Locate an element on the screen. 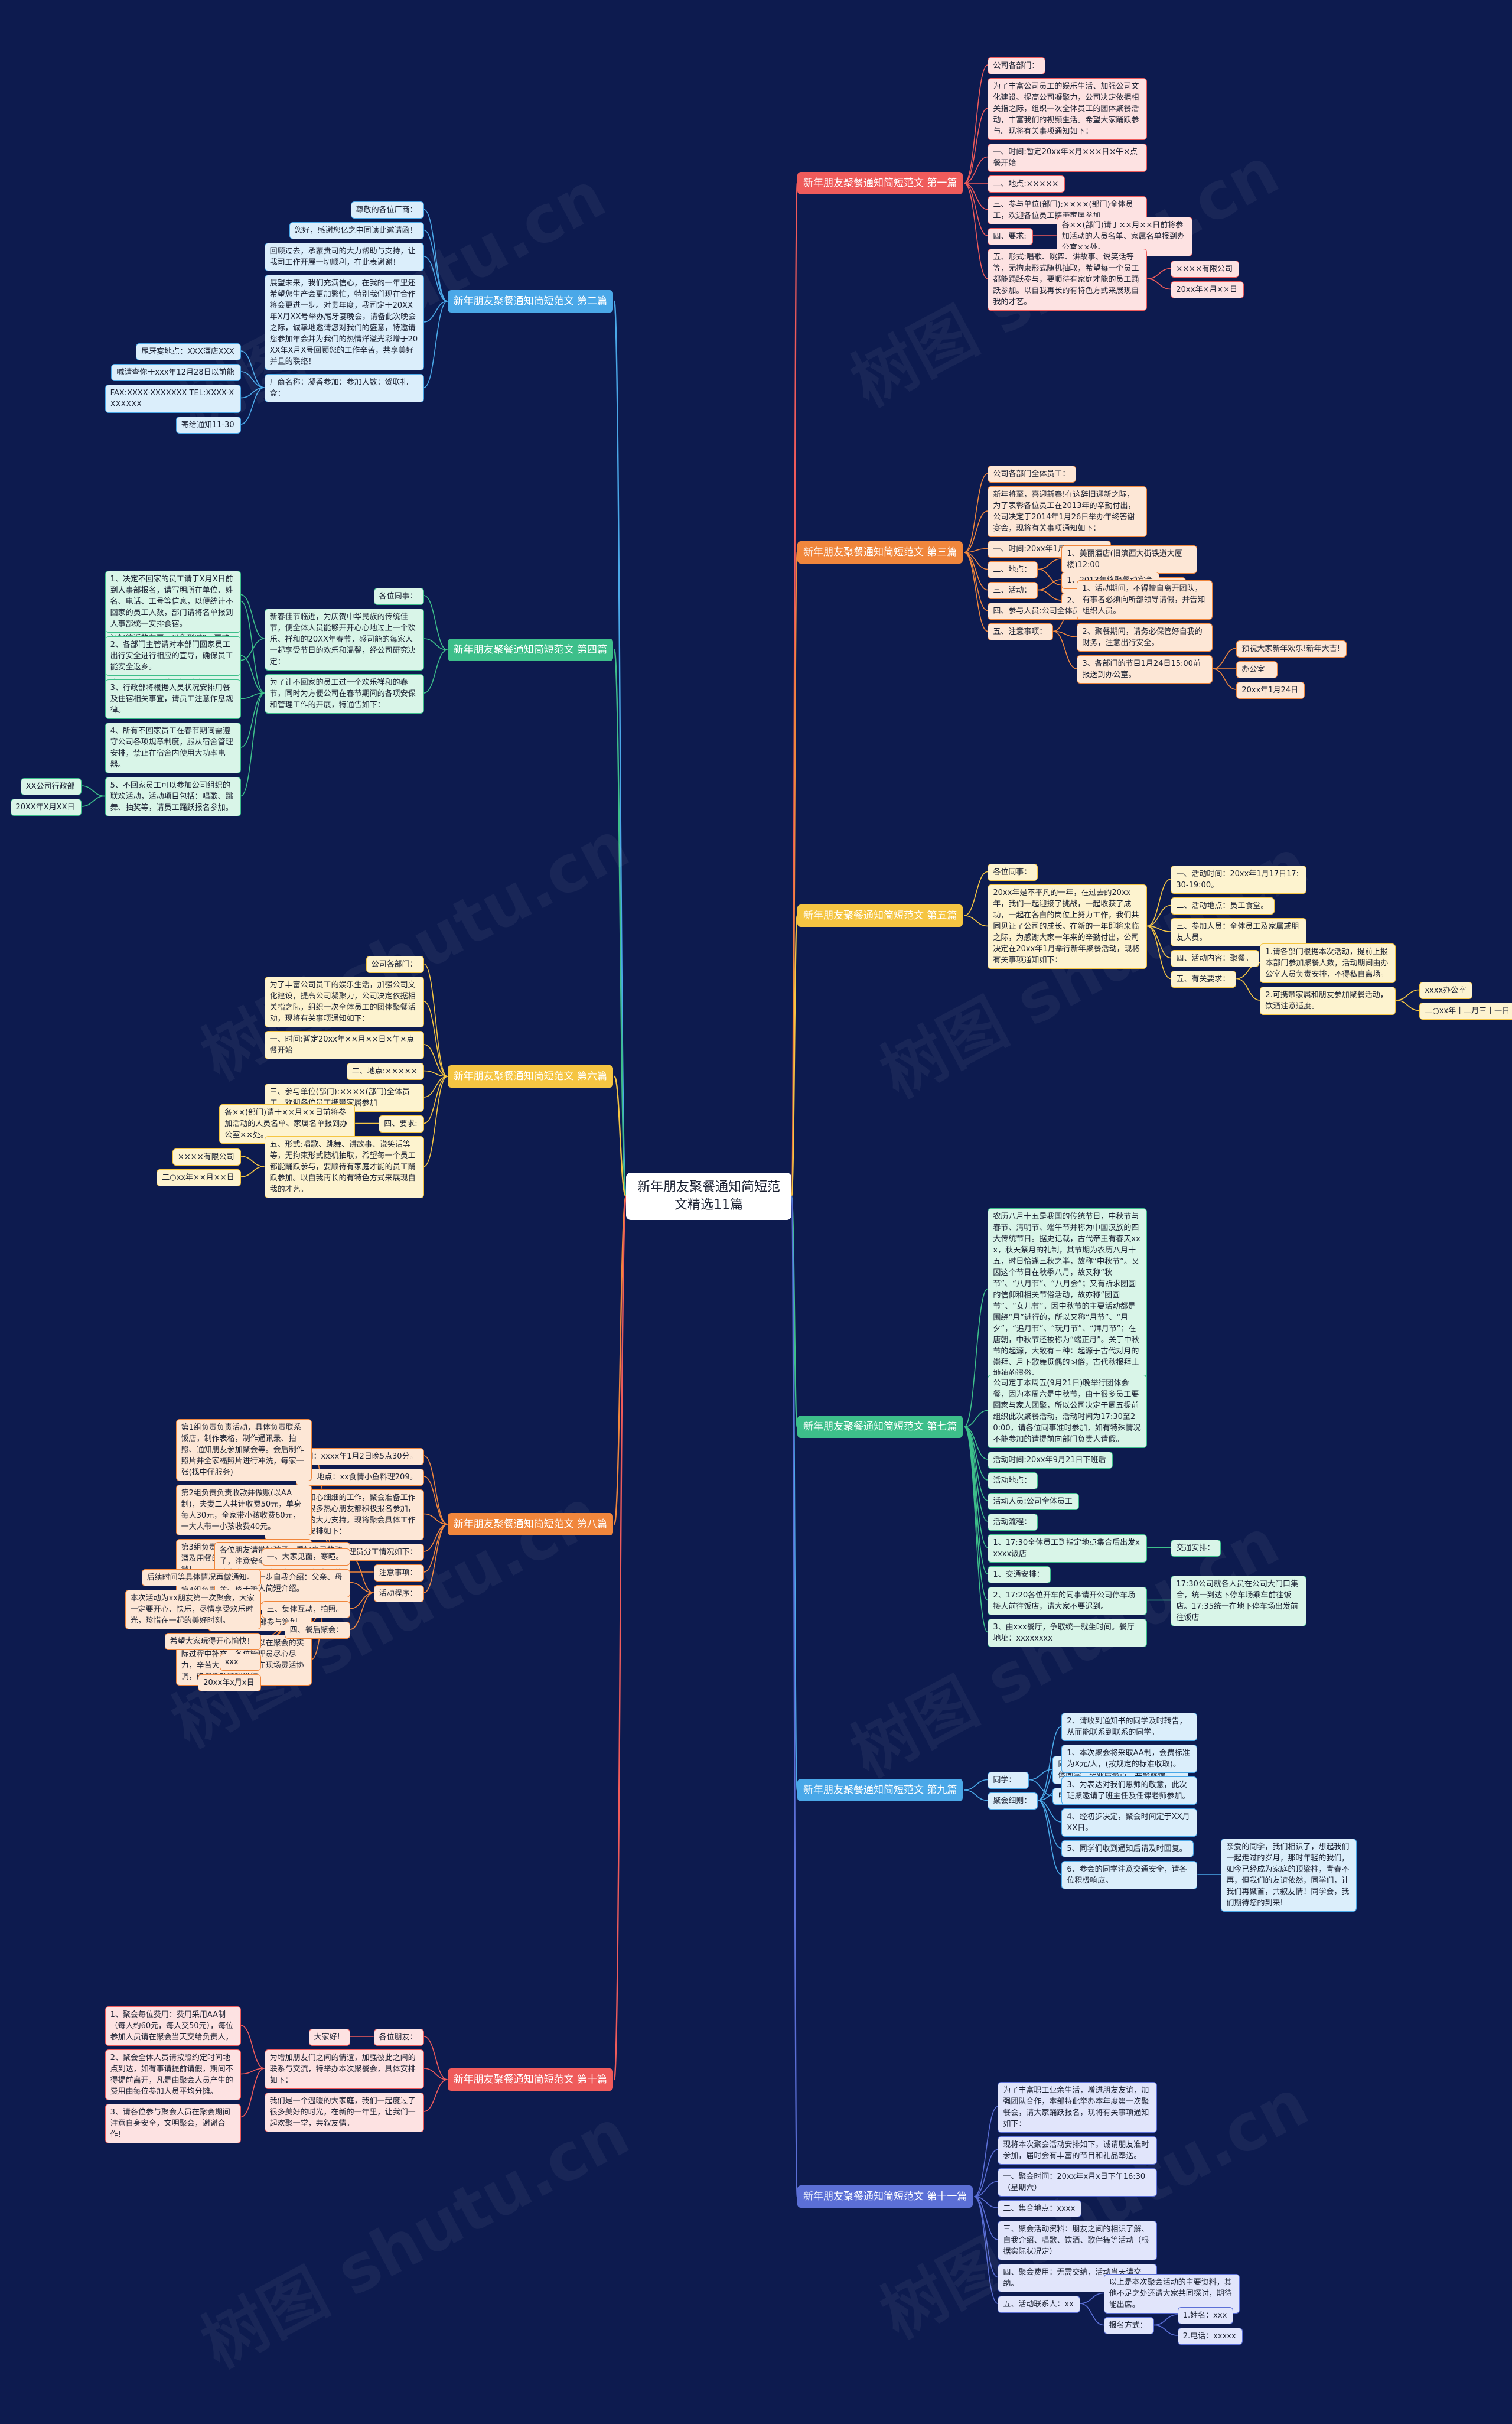 Image resolution: width=1512 pixels, height=2424 pixels. branch-item: 二○xx年××月××日 is located at coordinates (199, 1177).